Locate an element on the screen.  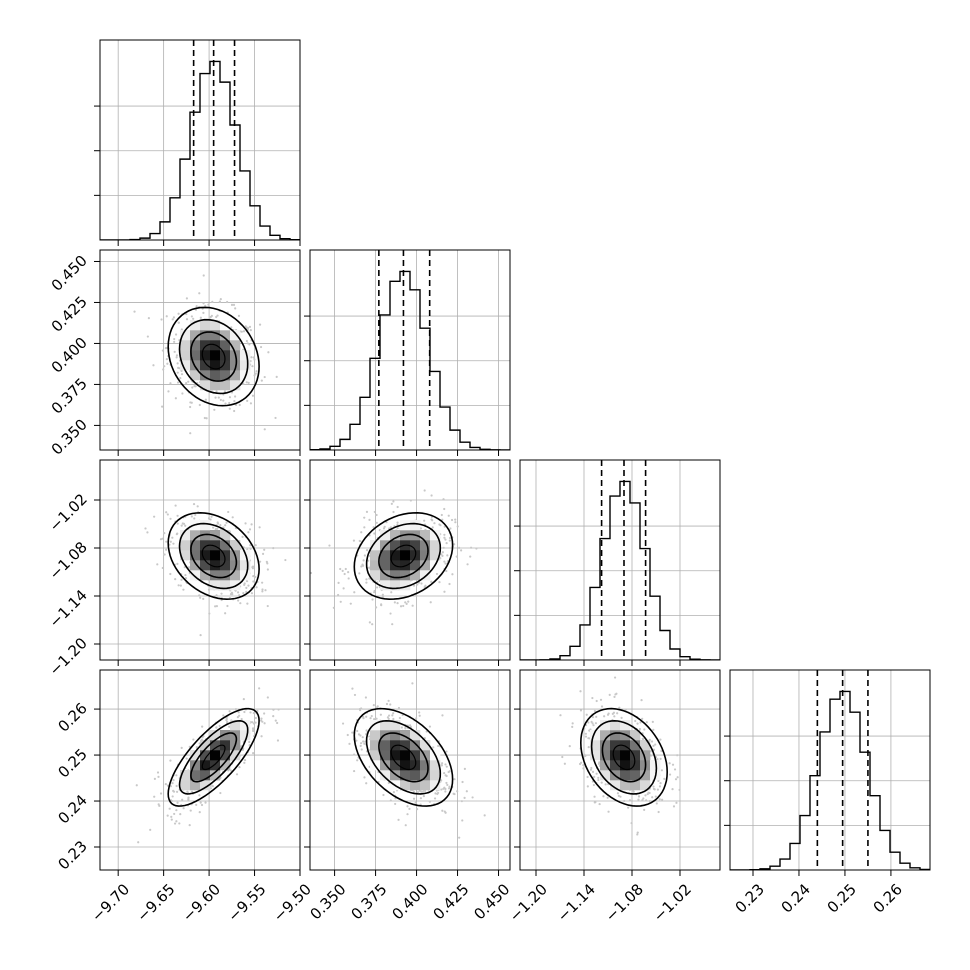
x-tick-label: 0.425 is located at coordinates (450, 901).